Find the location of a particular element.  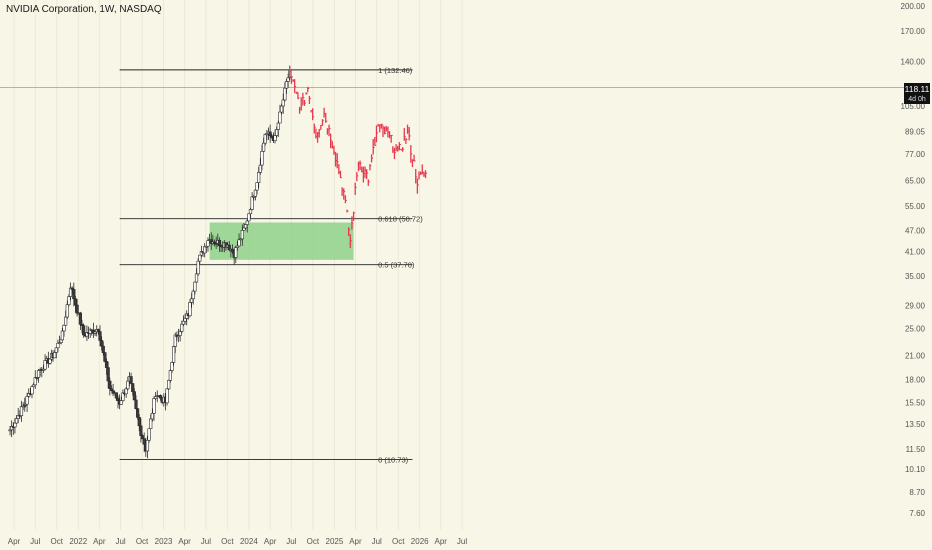

y-tick-label: 200.00 is located at coordinates (913, 6).